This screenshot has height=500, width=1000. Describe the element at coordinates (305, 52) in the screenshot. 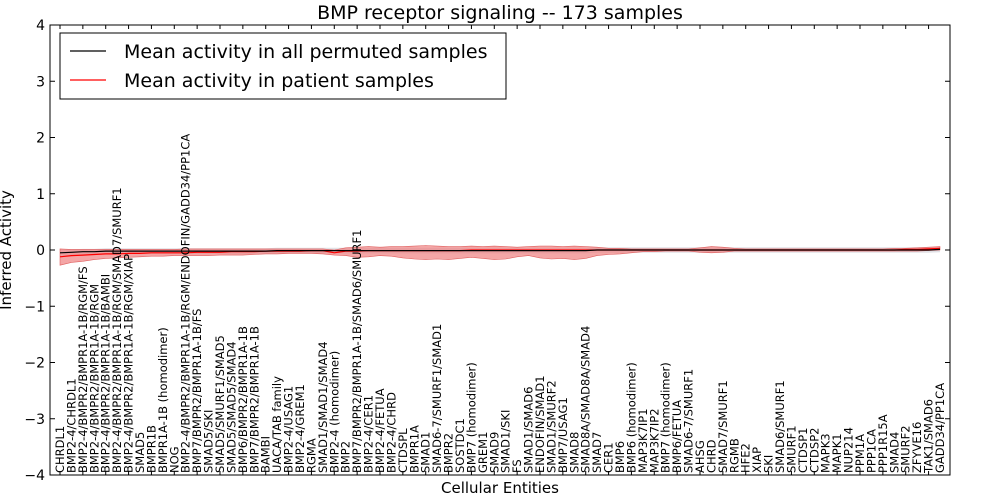

I see `legend-permuted-label: Mean activity in all permuted samples` at that location.